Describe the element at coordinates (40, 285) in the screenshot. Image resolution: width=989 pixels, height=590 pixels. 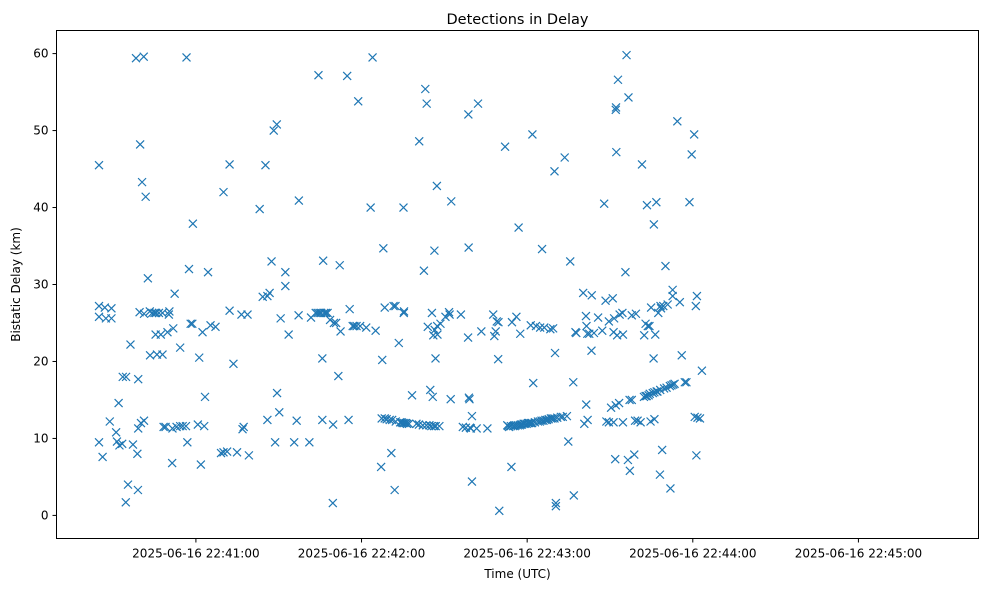
I see `y-tick-label: 30` at that location.